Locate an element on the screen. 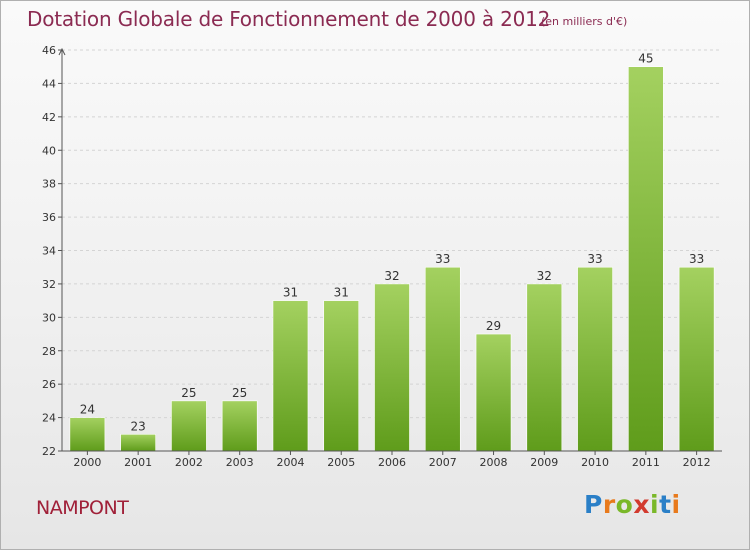  y-tick-label: 36 is located at coordinates (49, 217).